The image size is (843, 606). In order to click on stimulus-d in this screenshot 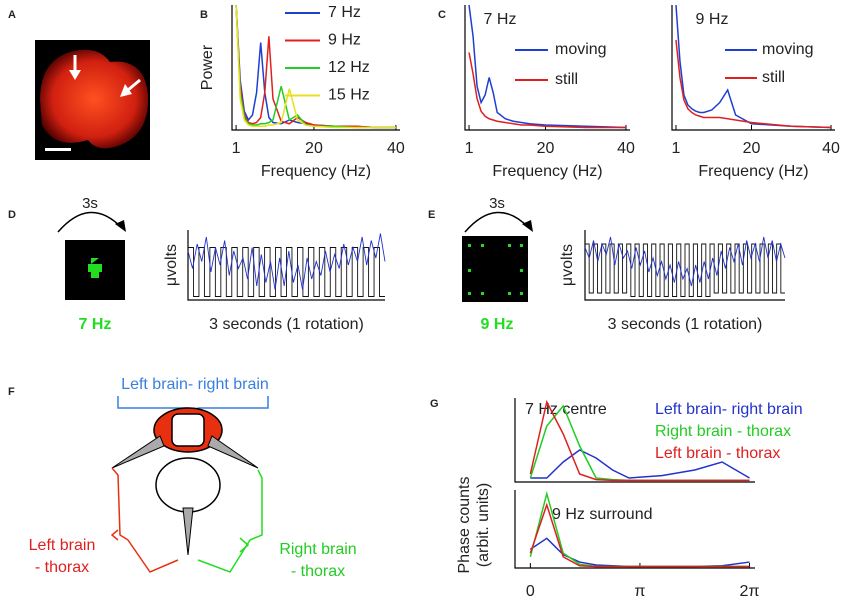, I will do `click(91, 255)`.